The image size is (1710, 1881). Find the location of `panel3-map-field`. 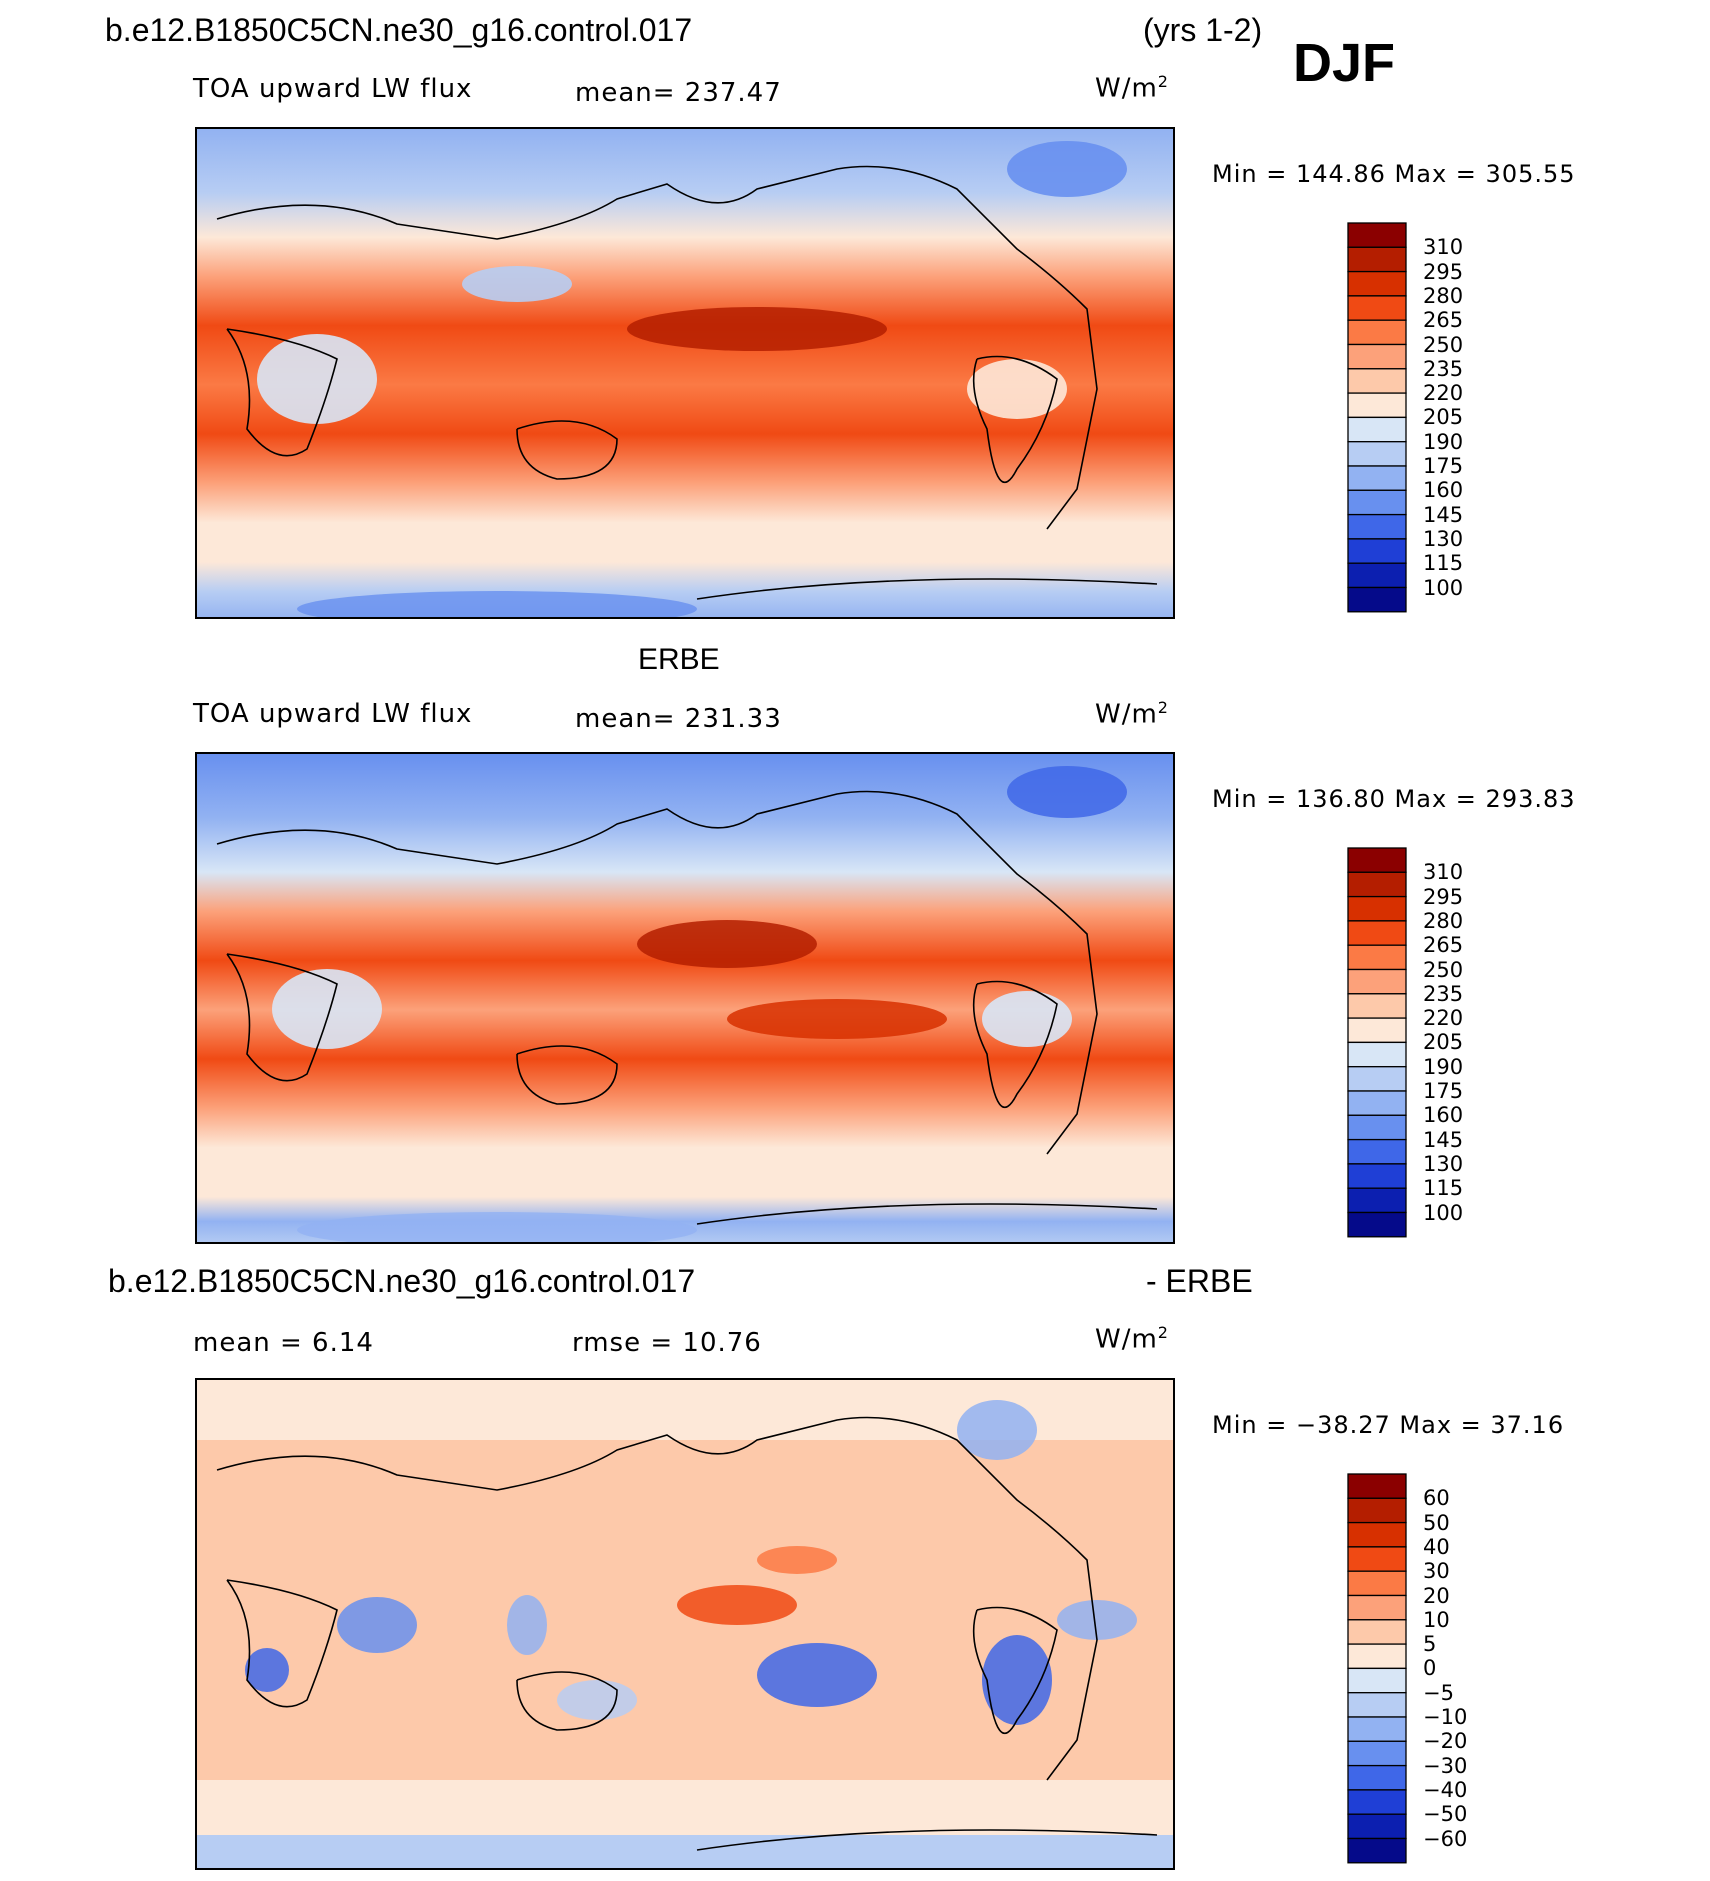

panel3-map-field is located at coordinates (685, 1624).